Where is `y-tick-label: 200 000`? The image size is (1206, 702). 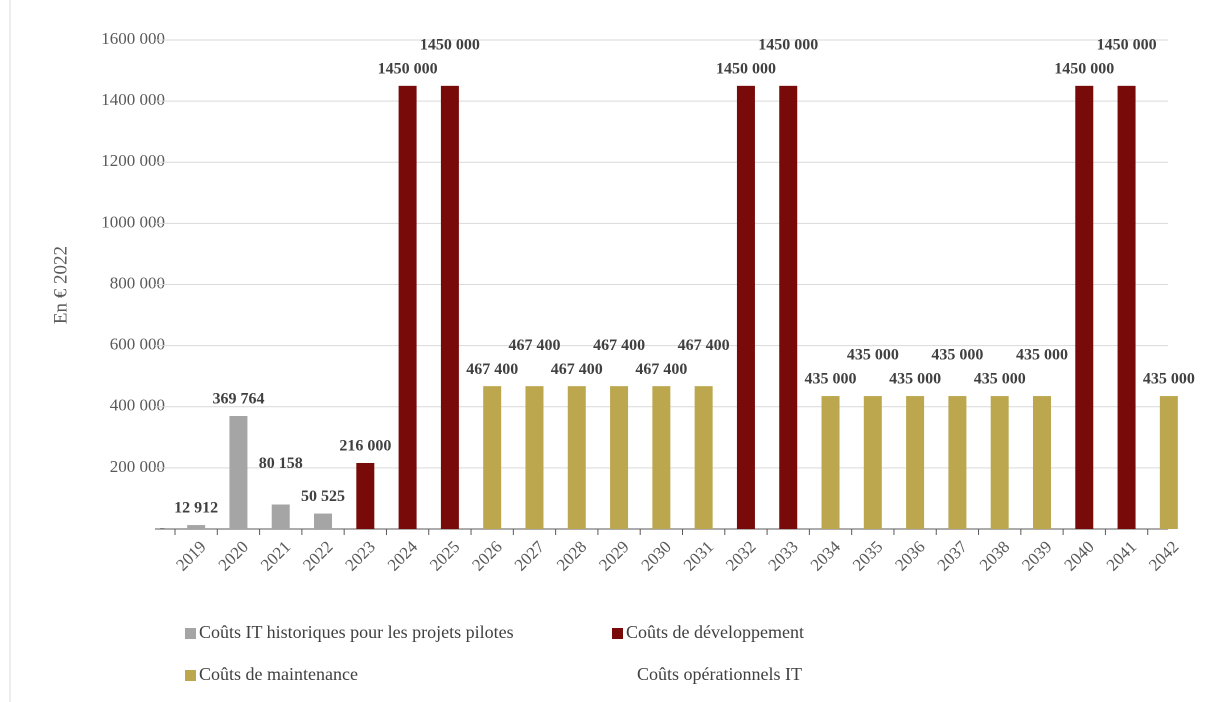 y-tick-label: 200 000 is located at coordinates (137, 466).